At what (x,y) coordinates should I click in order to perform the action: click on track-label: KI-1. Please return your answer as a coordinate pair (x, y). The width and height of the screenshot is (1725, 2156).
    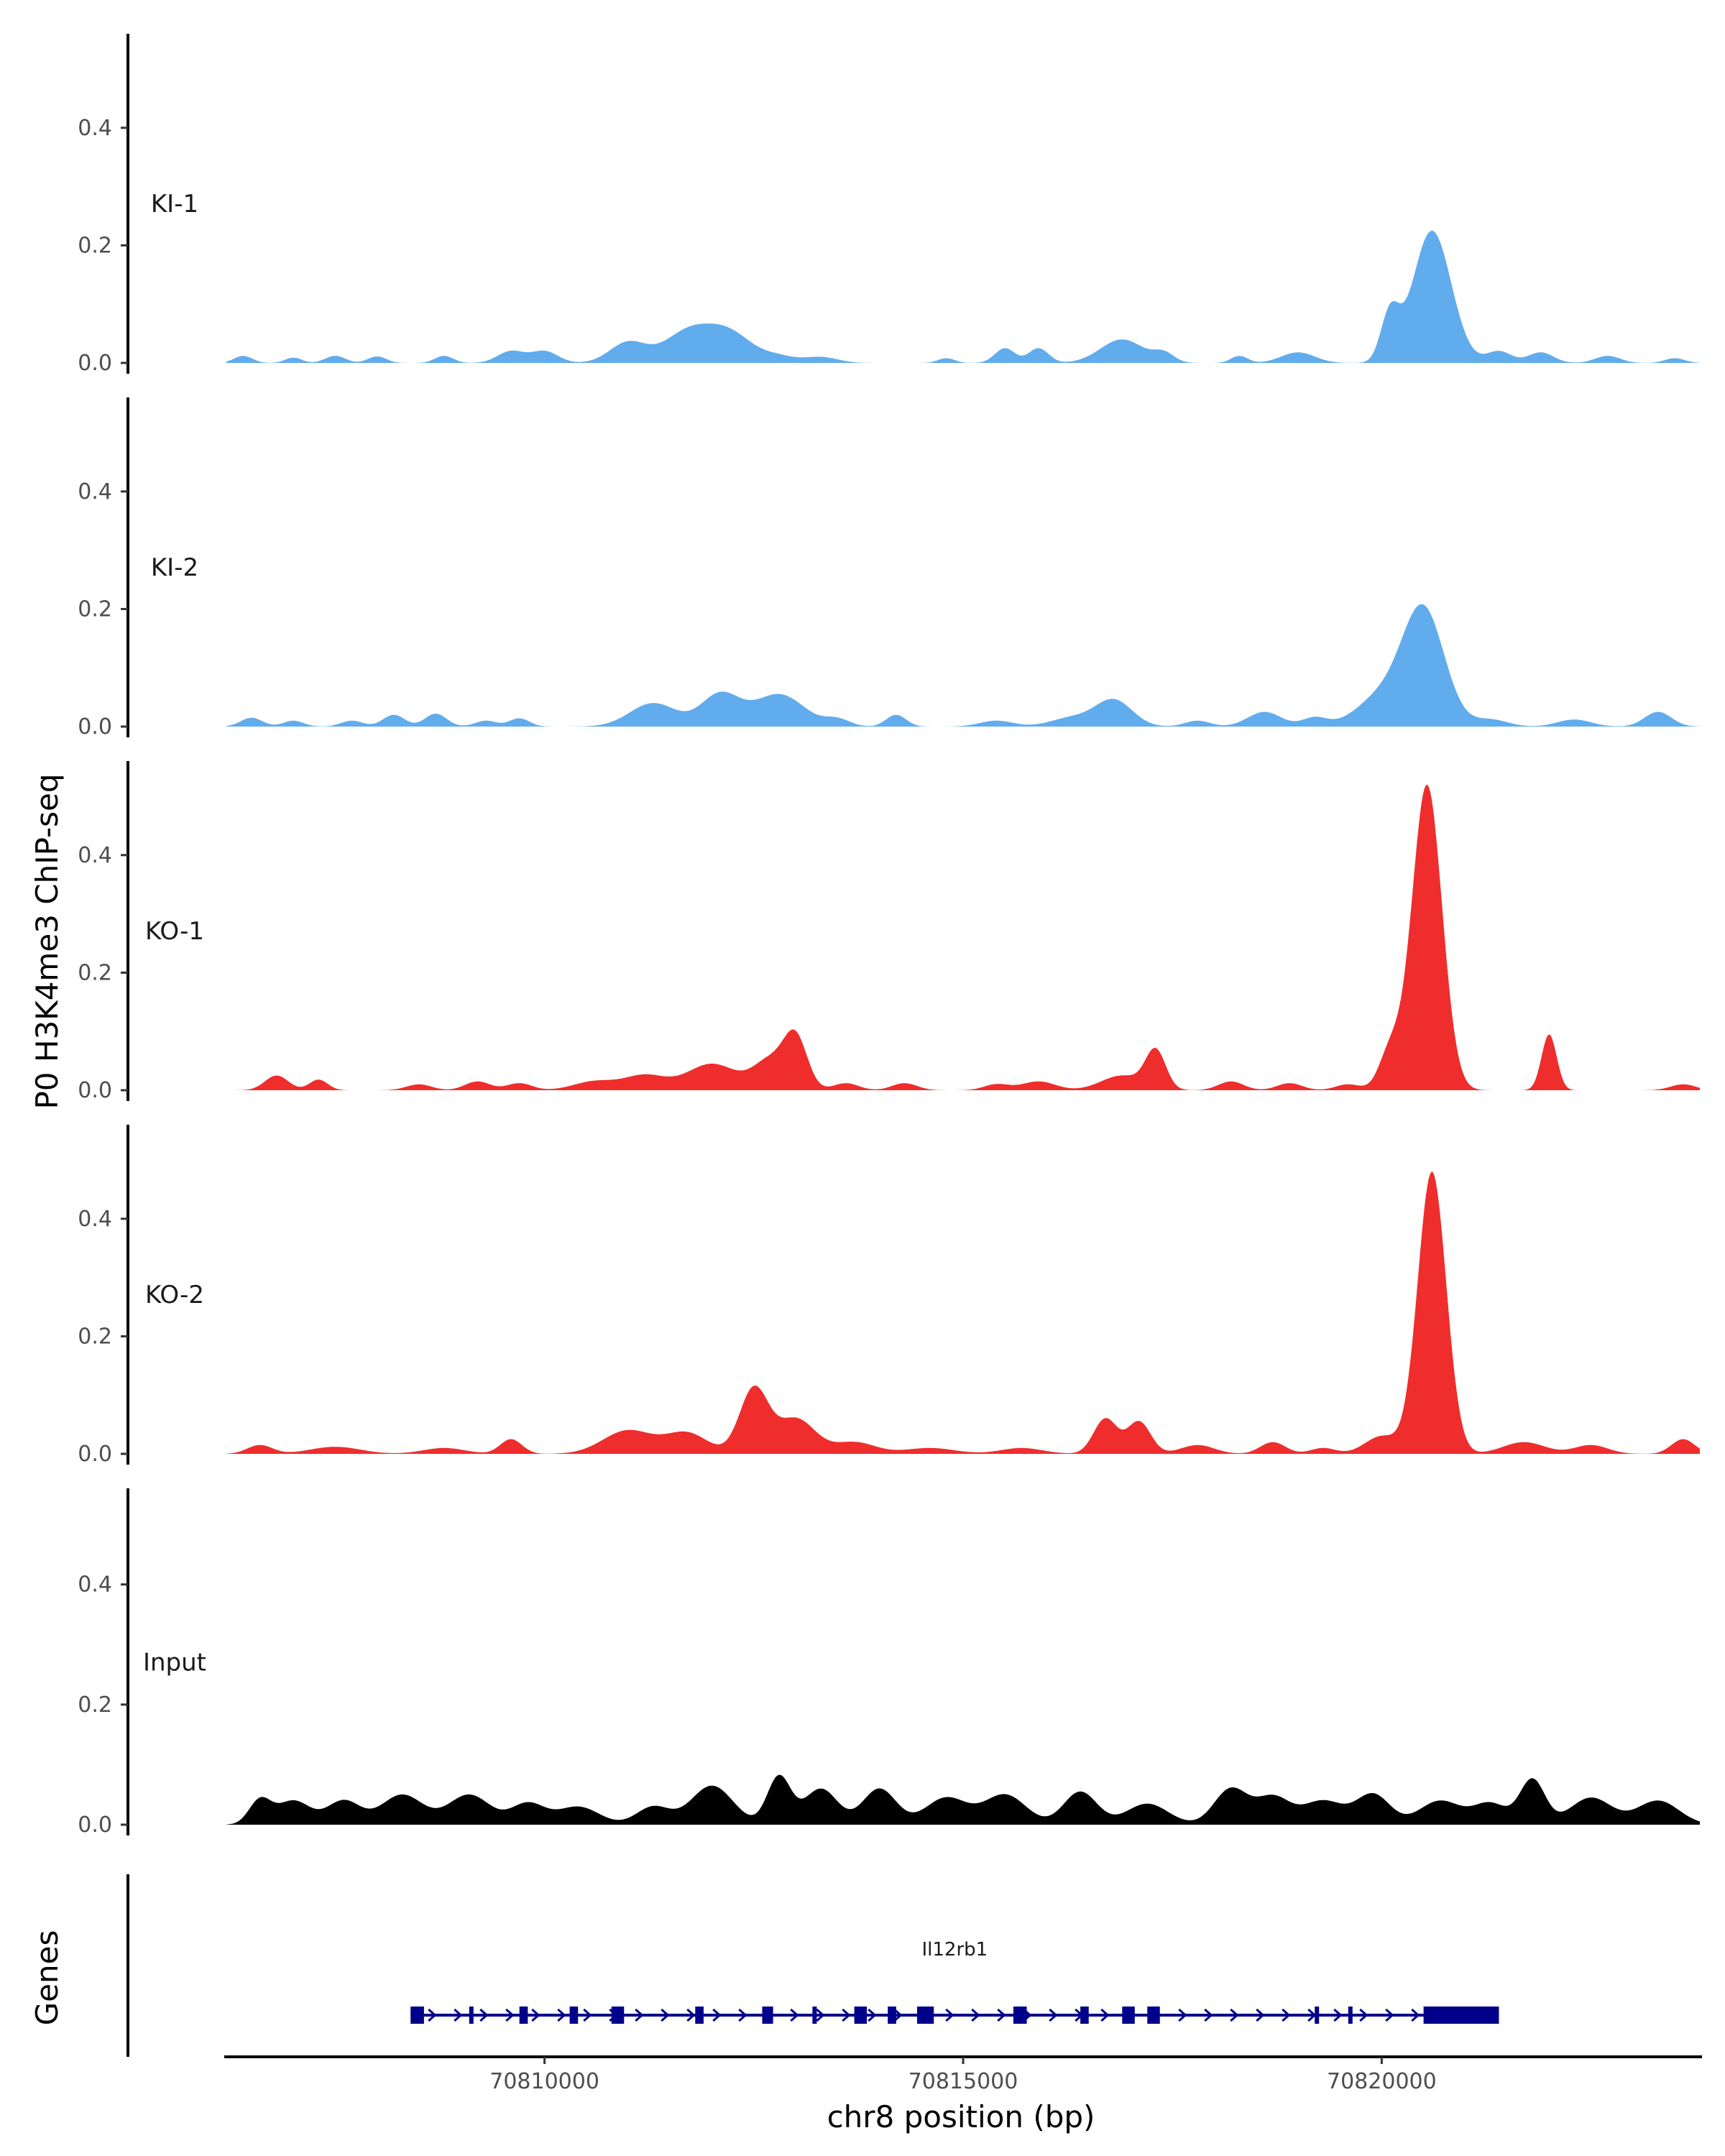
    Looking at the image, I should click on (174, 204).